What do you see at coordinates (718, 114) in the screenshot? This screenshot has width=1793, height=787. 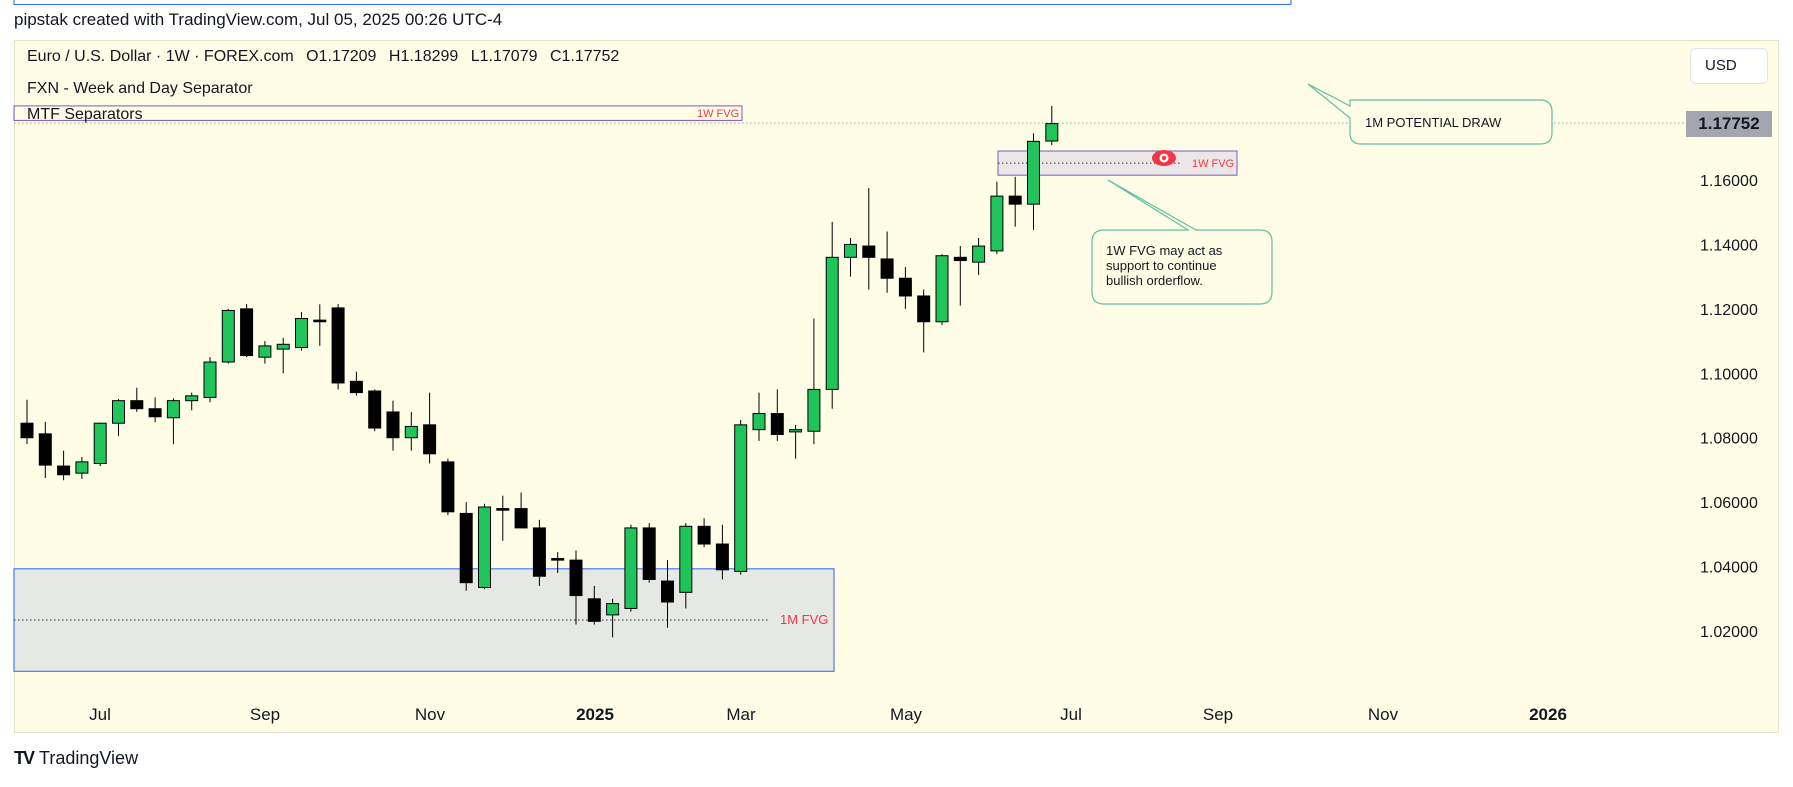 I see `fvg-label: 1W FVG` at bounding box center [718, 114].